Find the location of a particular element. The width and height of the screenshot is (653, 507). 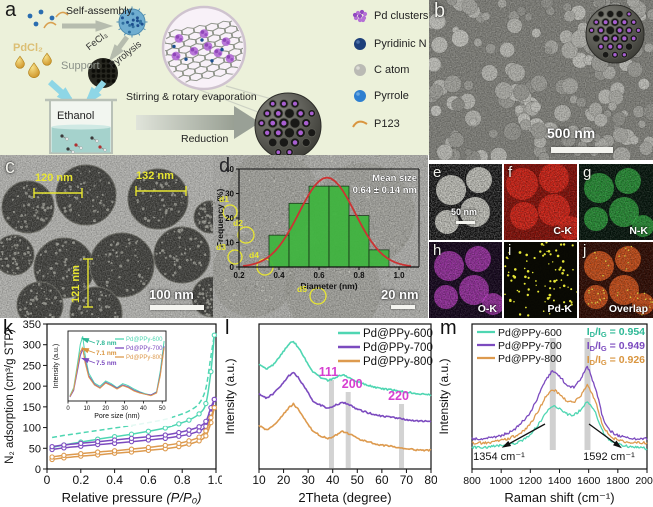

svg-text: 0.6 is located at coordinates (319, 275).